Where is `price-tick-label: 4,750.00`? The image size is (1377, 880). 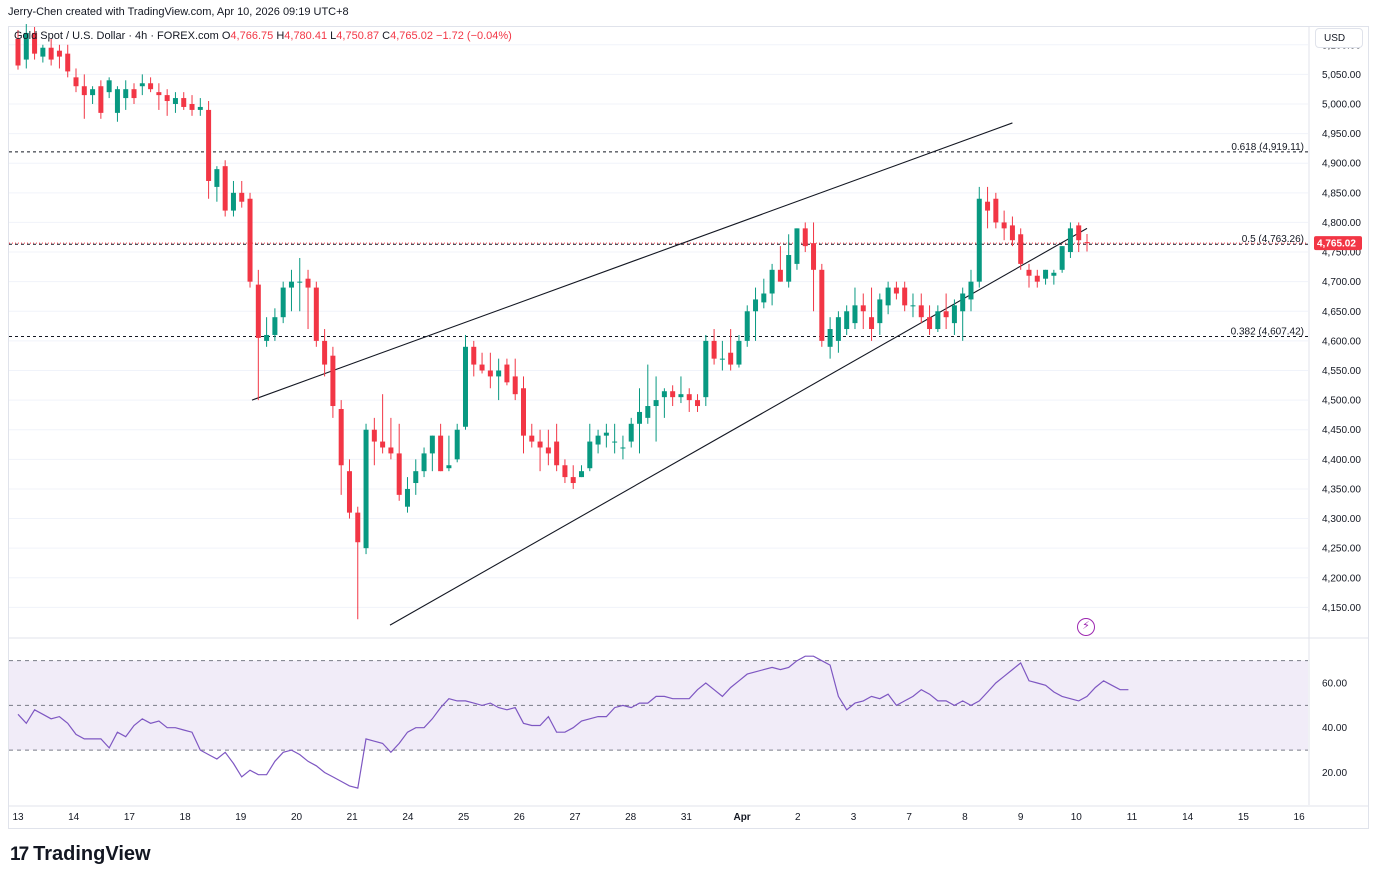 price-tick-label: 4,750.00 is located at coordinates (1341, 253).